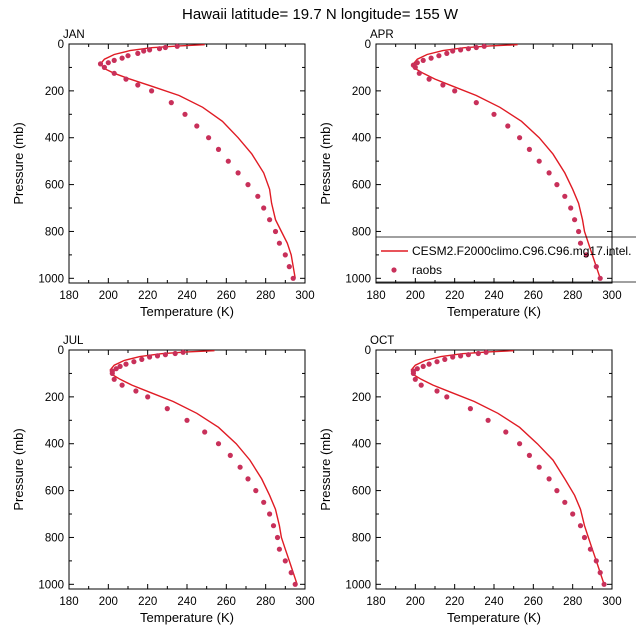 The height and width of the screenshot is (644, 639). Describe the element at coordinates (73, 341) in the screenshot. I see `panel-label: JUL` at that location.